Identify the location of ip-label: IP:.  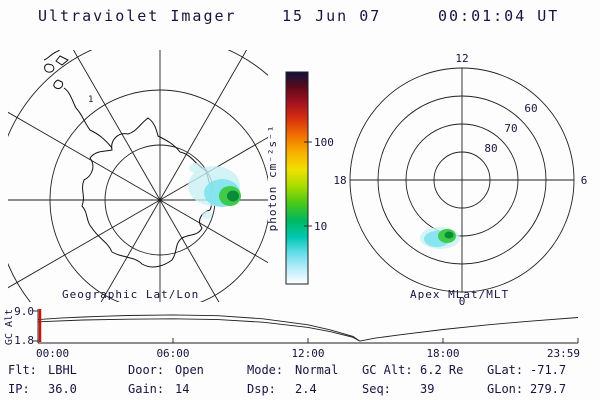
(19, 389).